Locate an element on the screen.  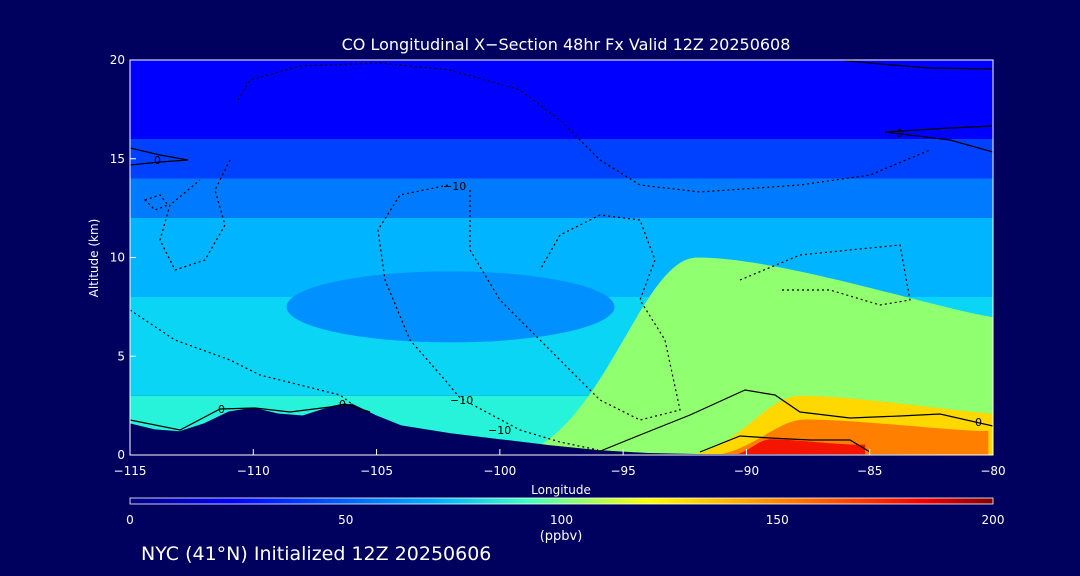
colorbar: 0 50 100 150 200 (ppbv) is located at coordinates (565, 520).